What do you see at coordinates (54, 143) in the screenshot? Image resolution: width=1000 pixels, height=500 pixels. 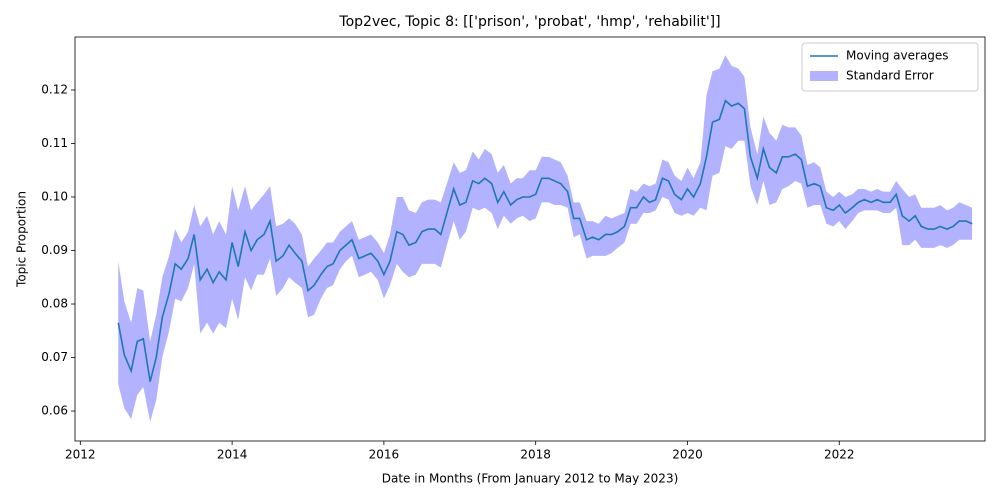 I see `y-tick-label: 0.11` at bounding box center [54, 143].